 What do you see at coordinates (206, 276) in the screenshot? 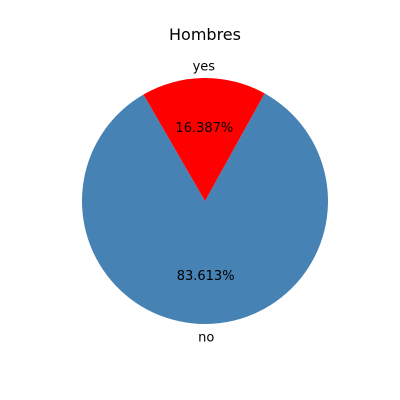
I see `slice-percent-no: 83.613%` at bounding box center [206, 276].